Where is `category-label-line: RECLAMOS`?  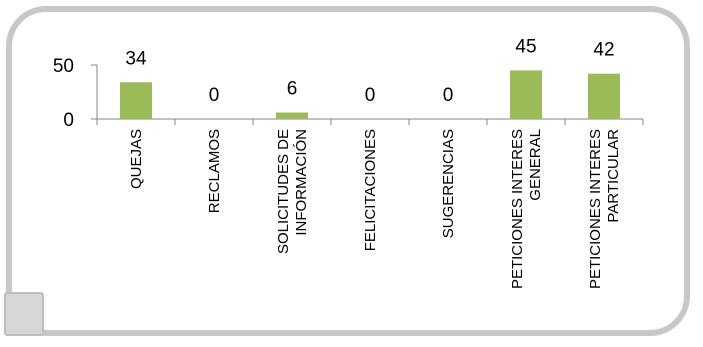
category-label-line: RECLAMOS is located at coordinates (214, 171).